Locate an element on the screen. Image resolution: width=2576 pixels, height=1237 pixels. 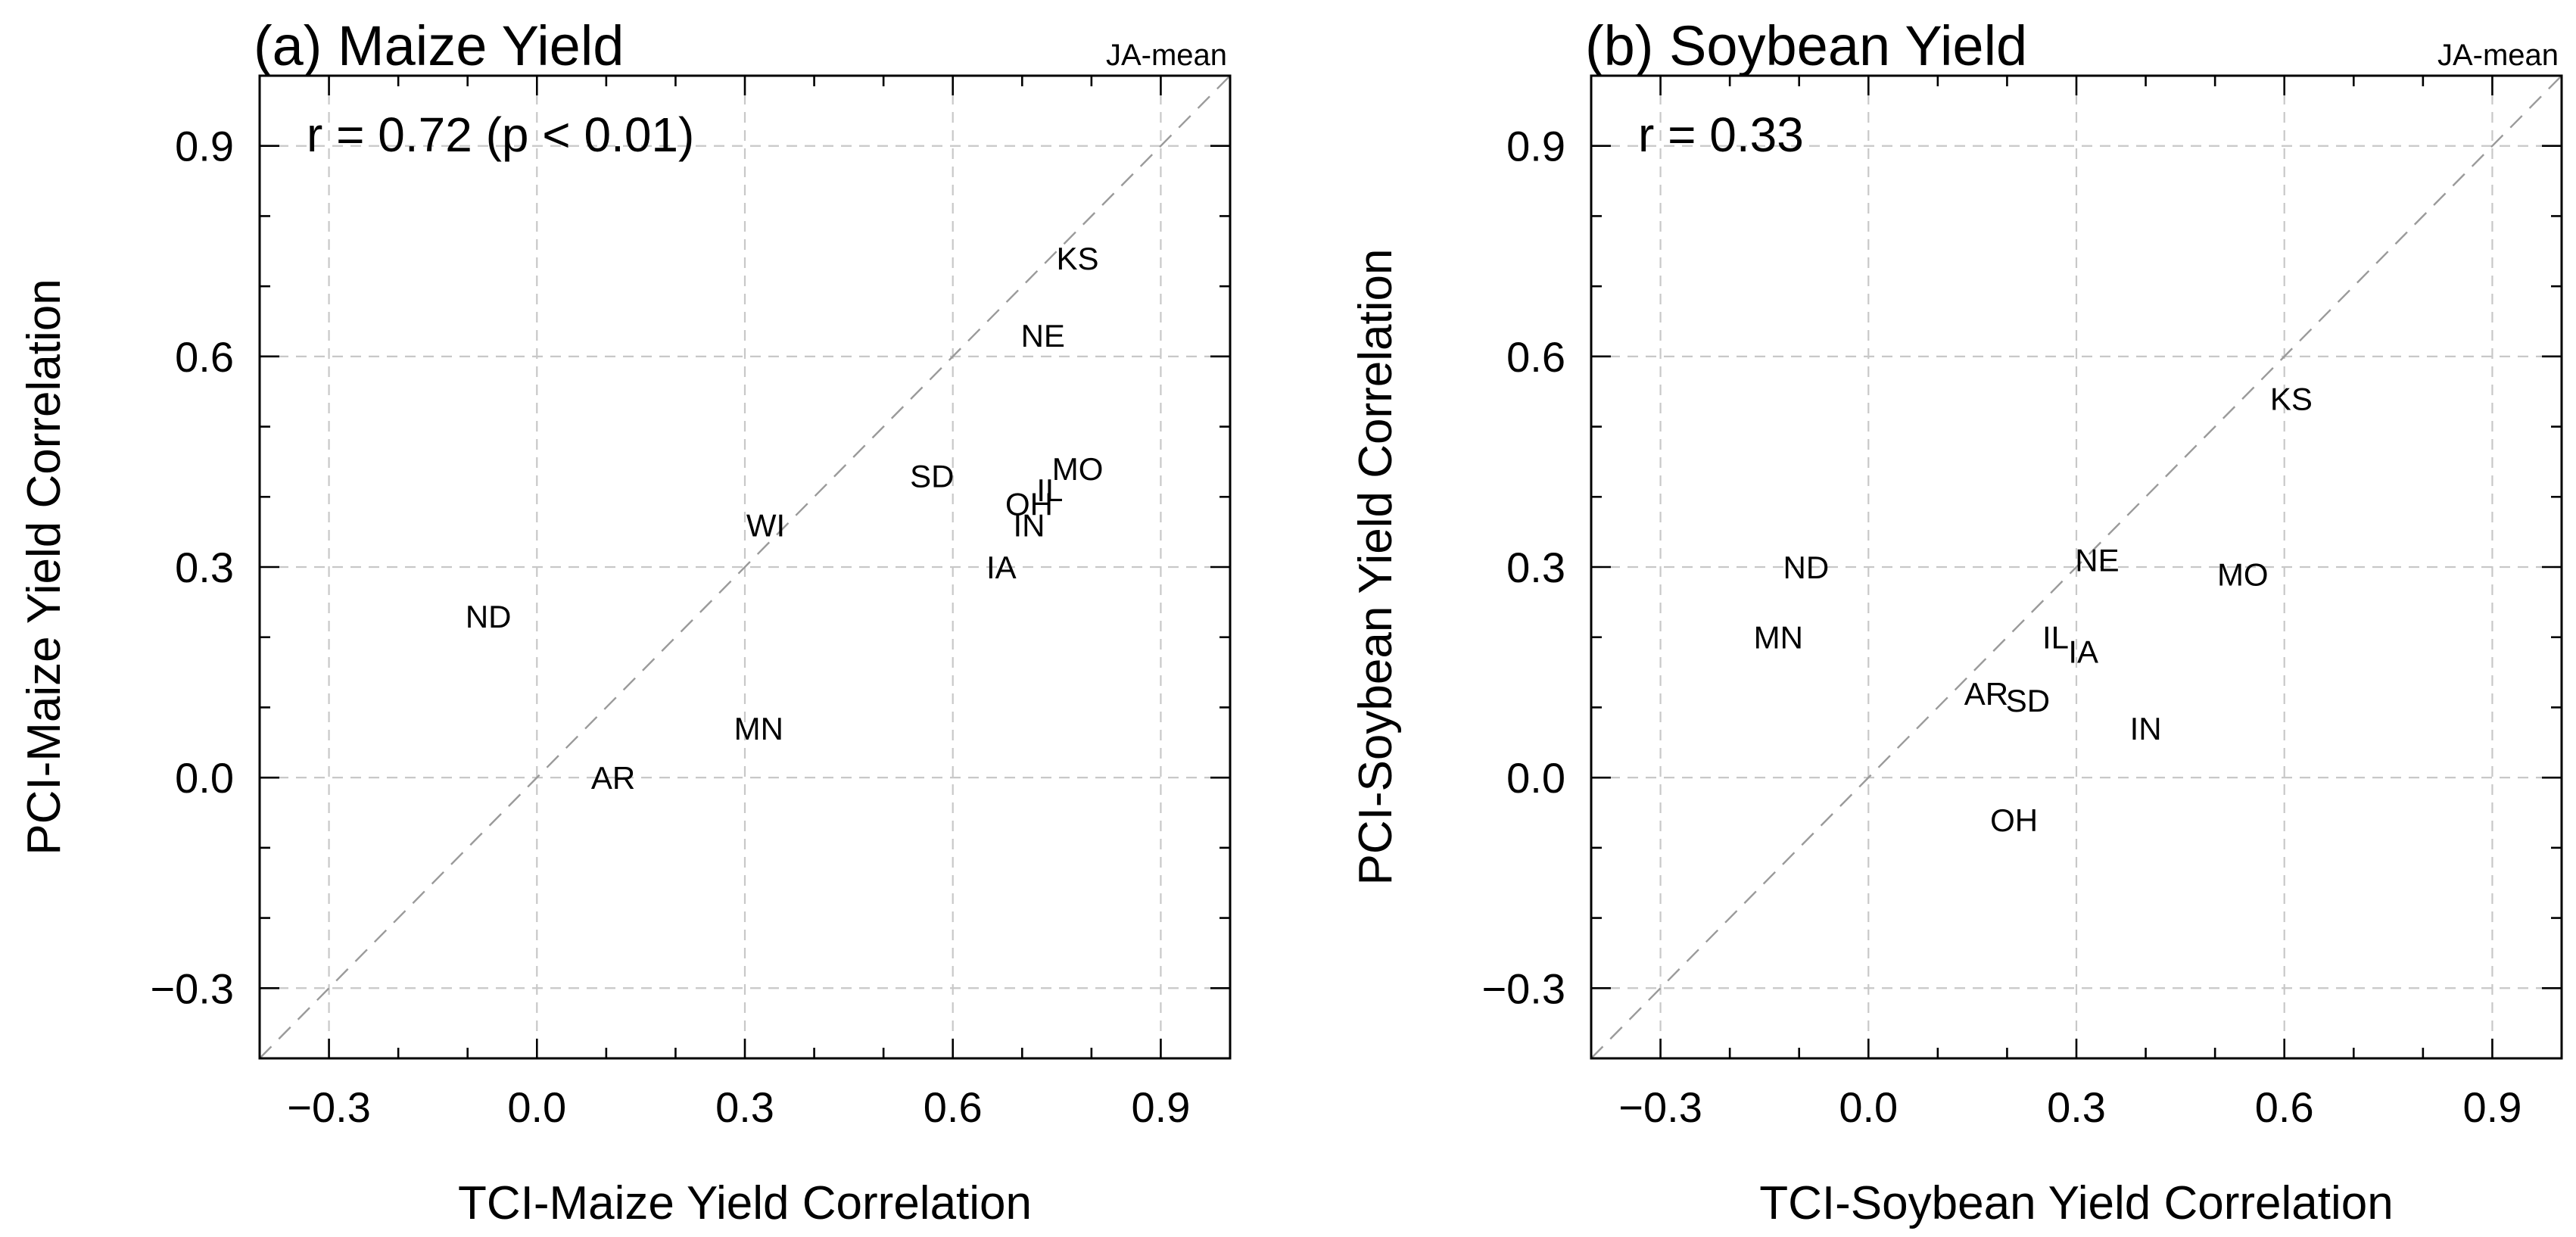
x-axis-label: TCI-Maize Yield Correlation is located at coordinates (745, 1203).